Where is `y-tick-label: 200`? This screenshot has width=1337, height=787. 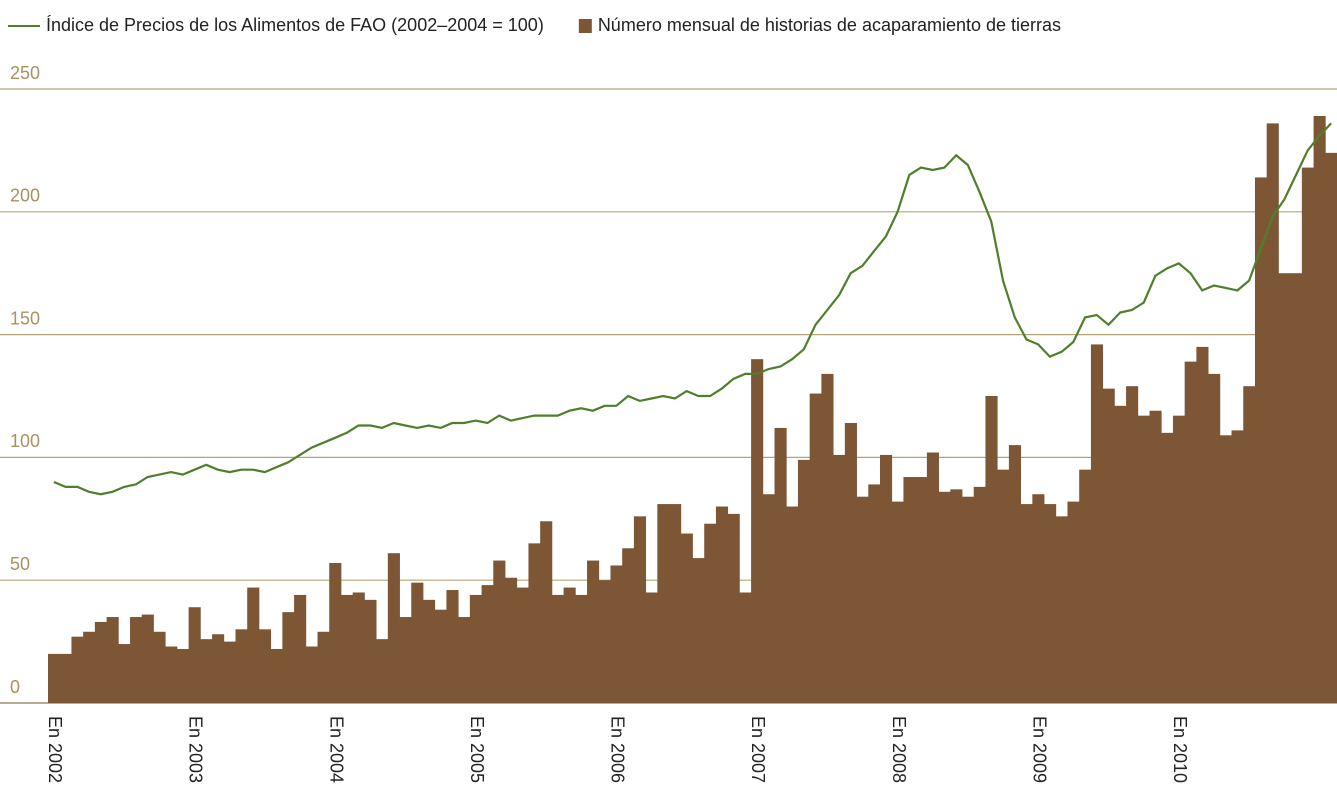
y-tick-label: 200 is located at coordinates (25, 196).